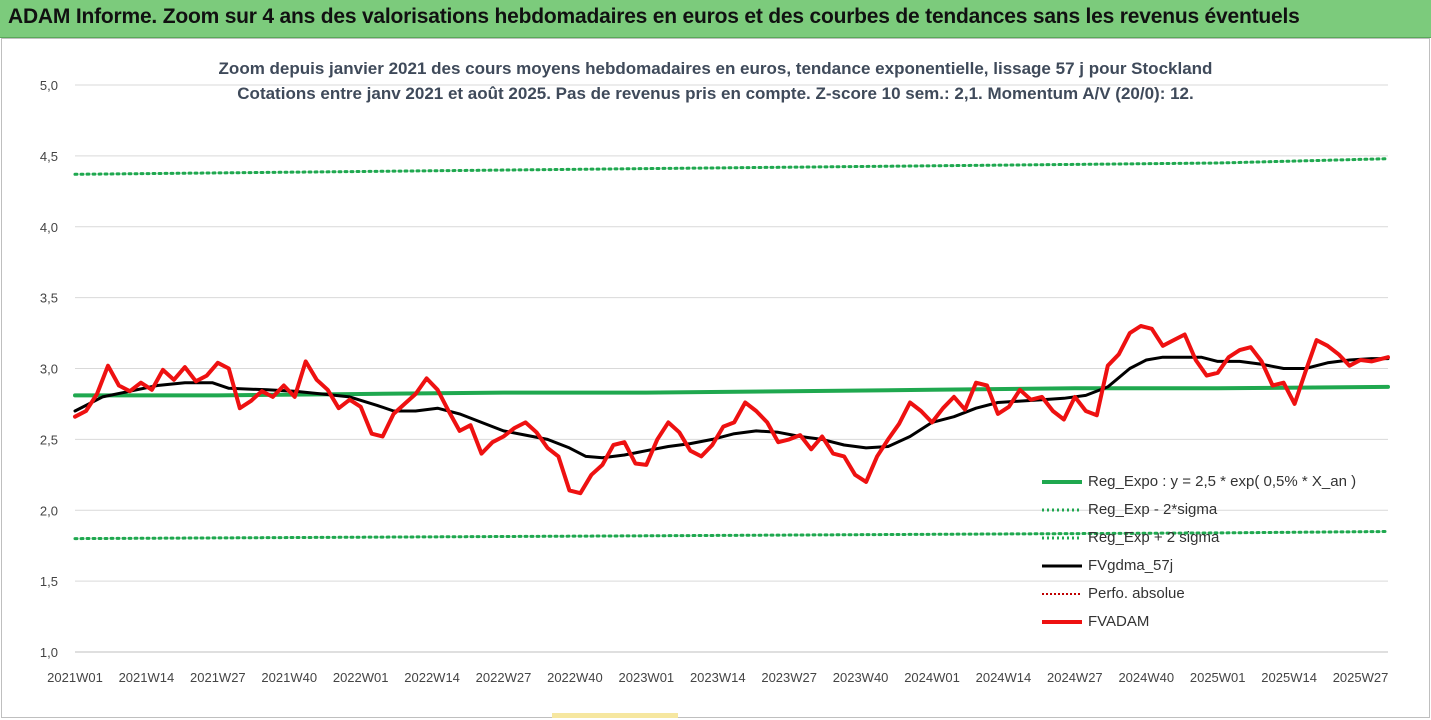 Image resolution: width=1431 pixels, height=720 pixels. I want to click on x-tick-label: 2021W27, so click(218, 677).